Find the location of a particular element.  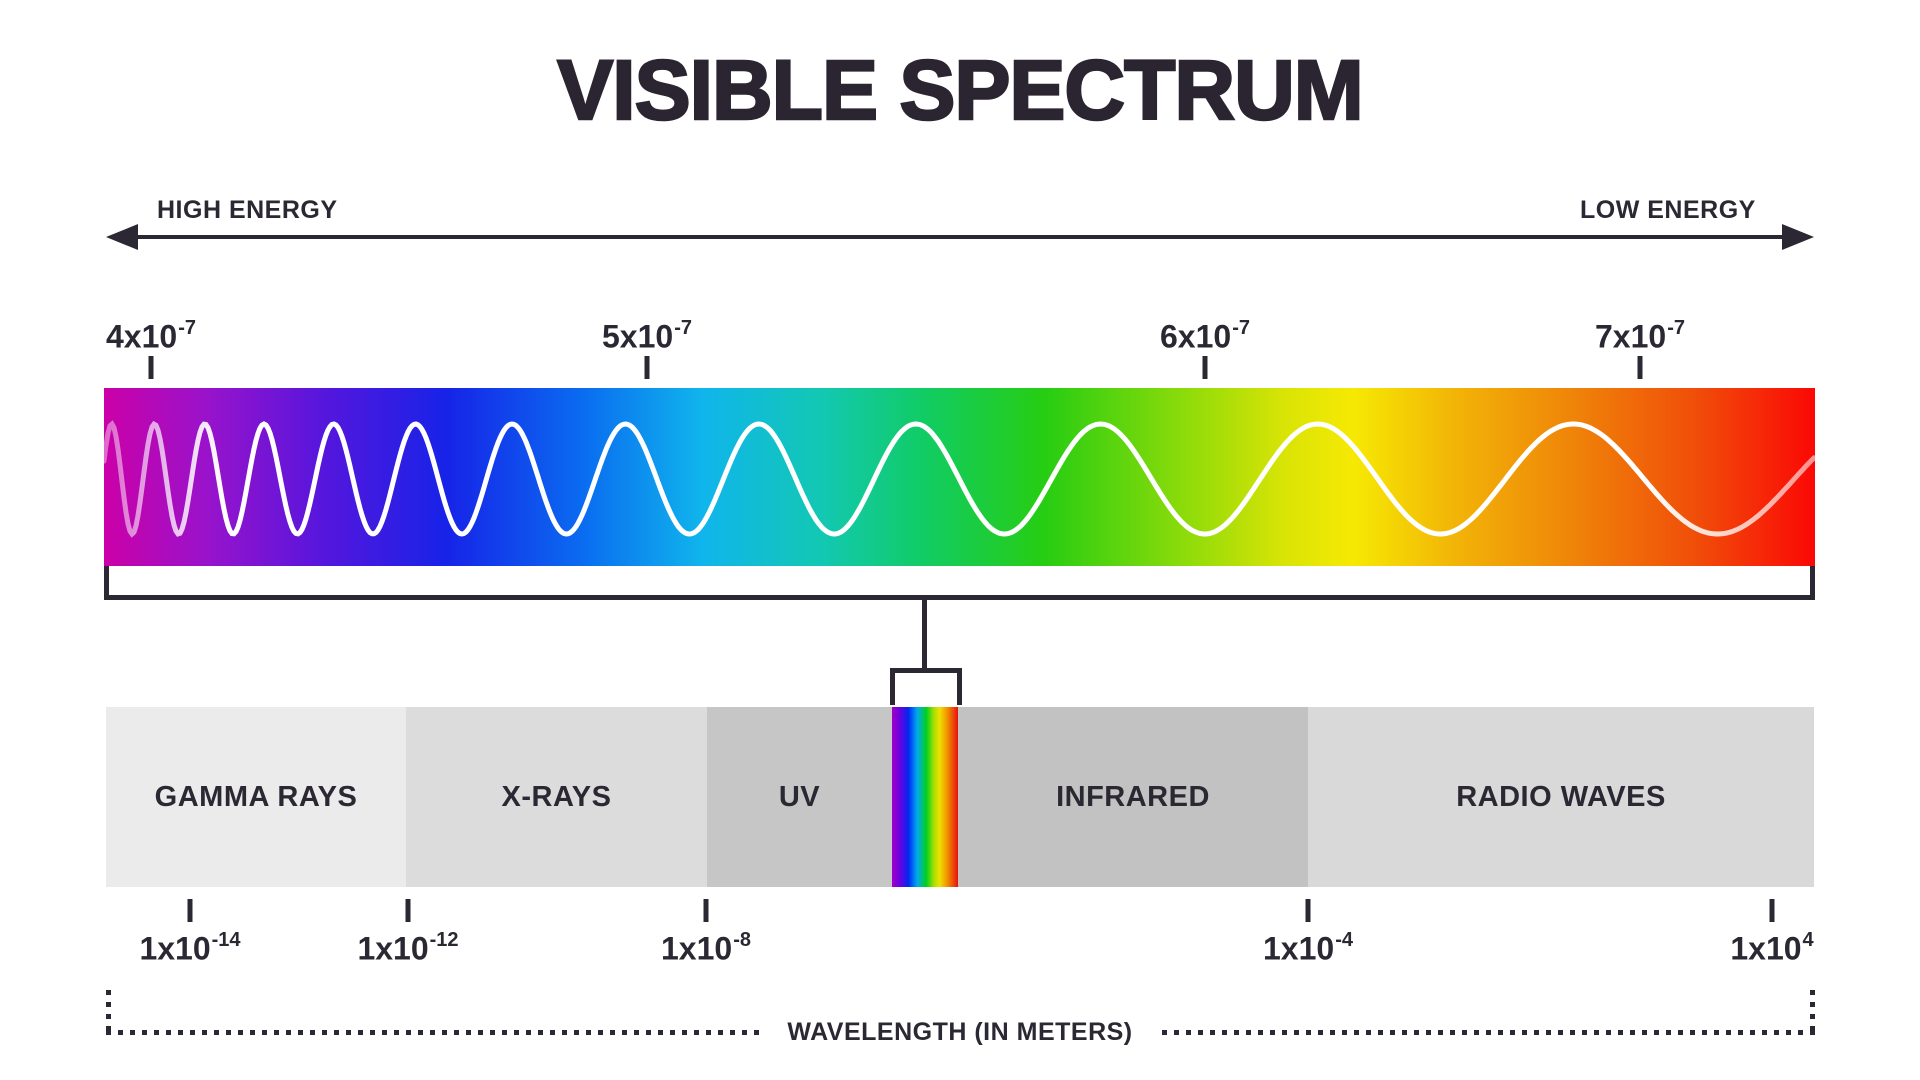

segment-label: RADIO WAVES is located at coordinates (1561, 796).